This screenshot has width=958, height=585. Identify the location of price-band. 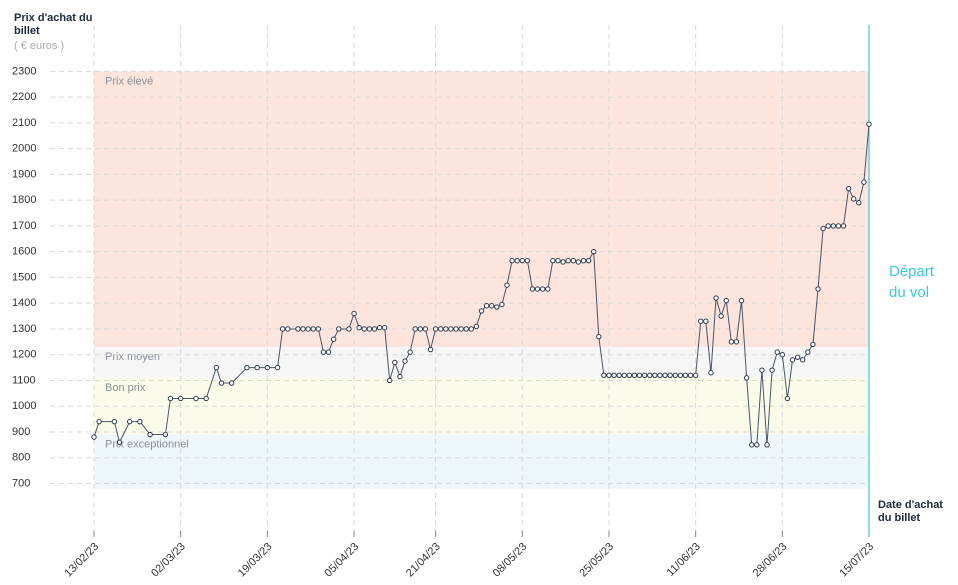
(481, 362).